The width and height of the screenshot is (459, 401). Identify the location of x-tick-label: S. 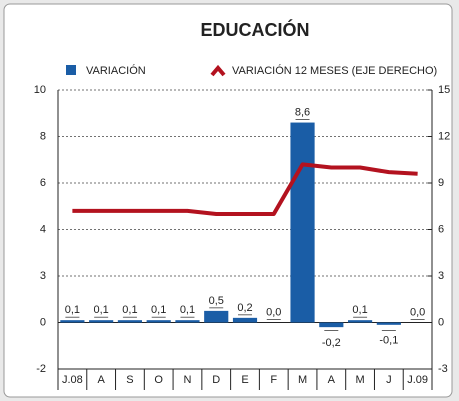
(129, 380).